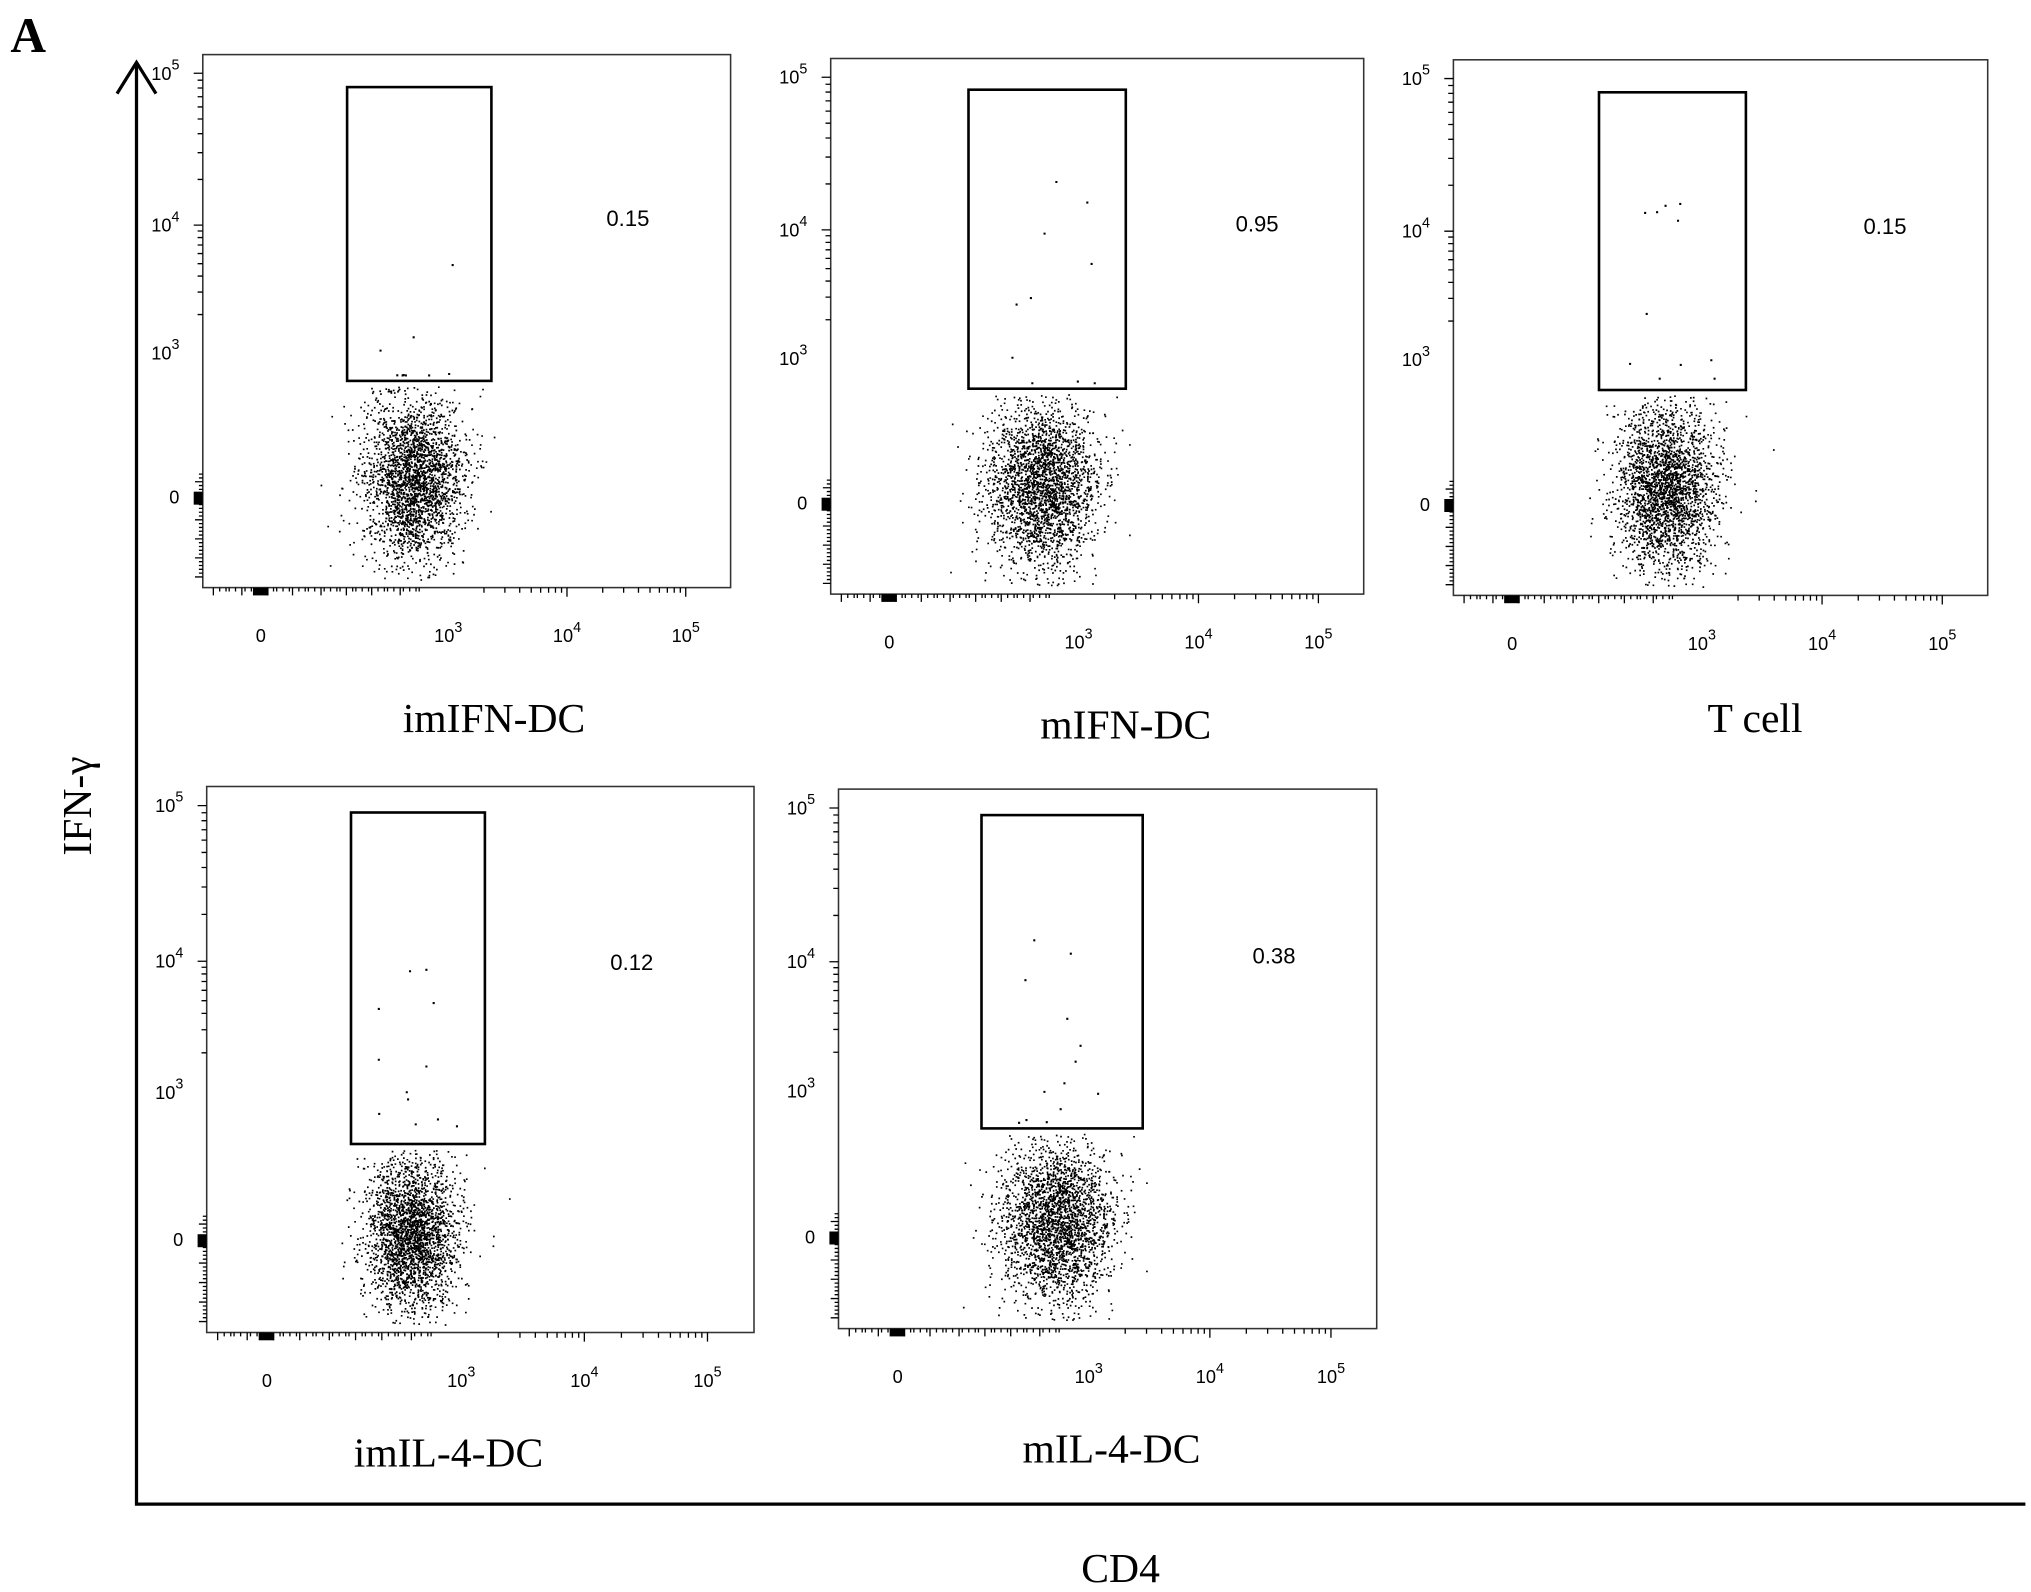 The height and width of the screenshot is (1592, 2031). I want to click on x-axis-label: CD4, so click(1120, 1568).